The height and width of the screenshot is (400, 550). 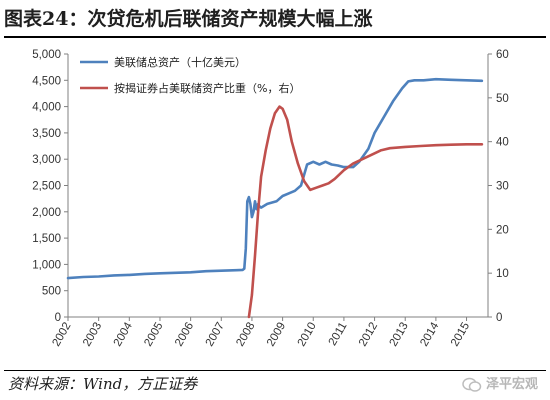 I want to click on right-tick-label: 40, so click(x=502, y=143).